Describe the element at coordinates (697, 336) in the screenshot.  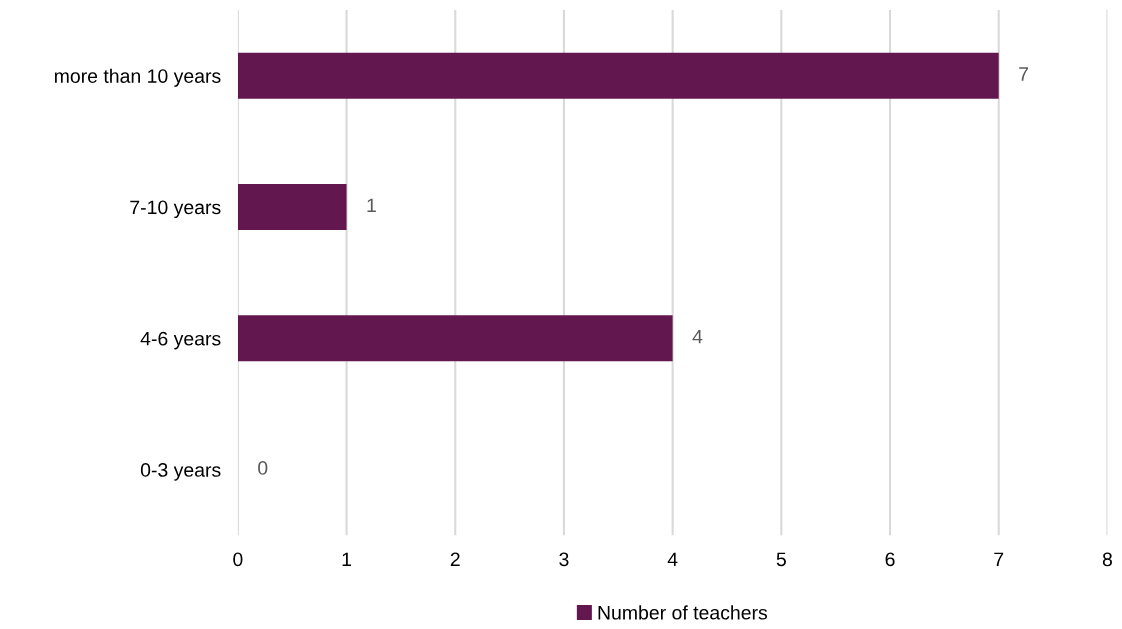
I see `data-label: 4` at that location.